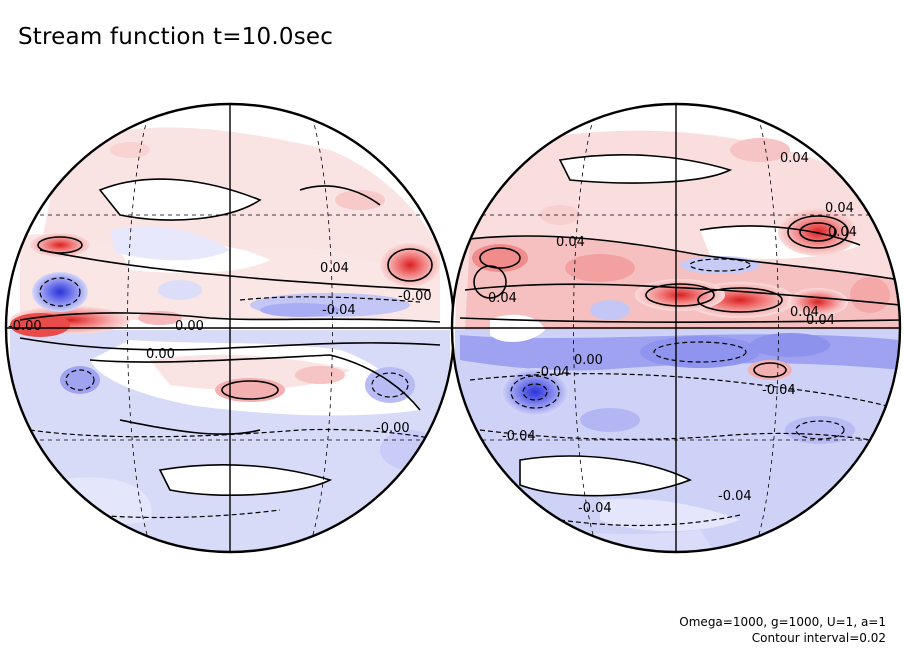  What do you see at coordinates (176, 37) in the screenshot?
I see `plot-title: Stream function t=10.0sec` at bounding box center [176, 37].